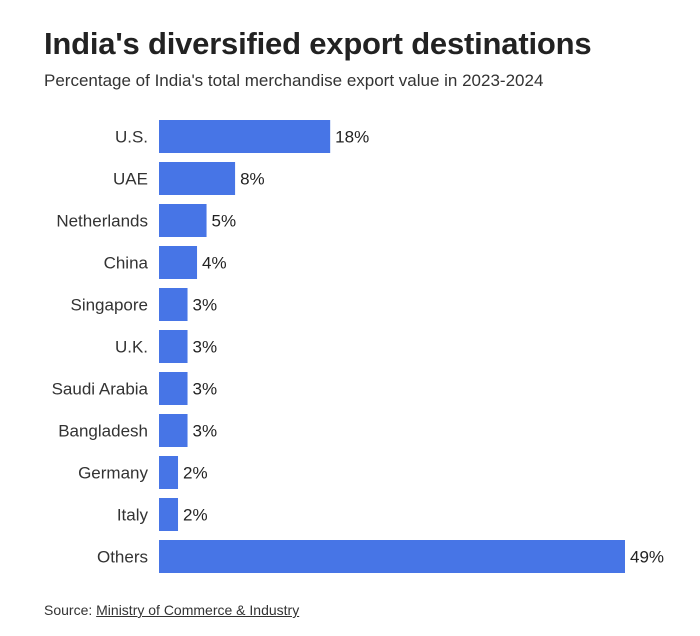 The image size is (700, 636). Describe the element at coordinates (131, 347) in the screenshot. I see `category-label: U.K.` at that location.